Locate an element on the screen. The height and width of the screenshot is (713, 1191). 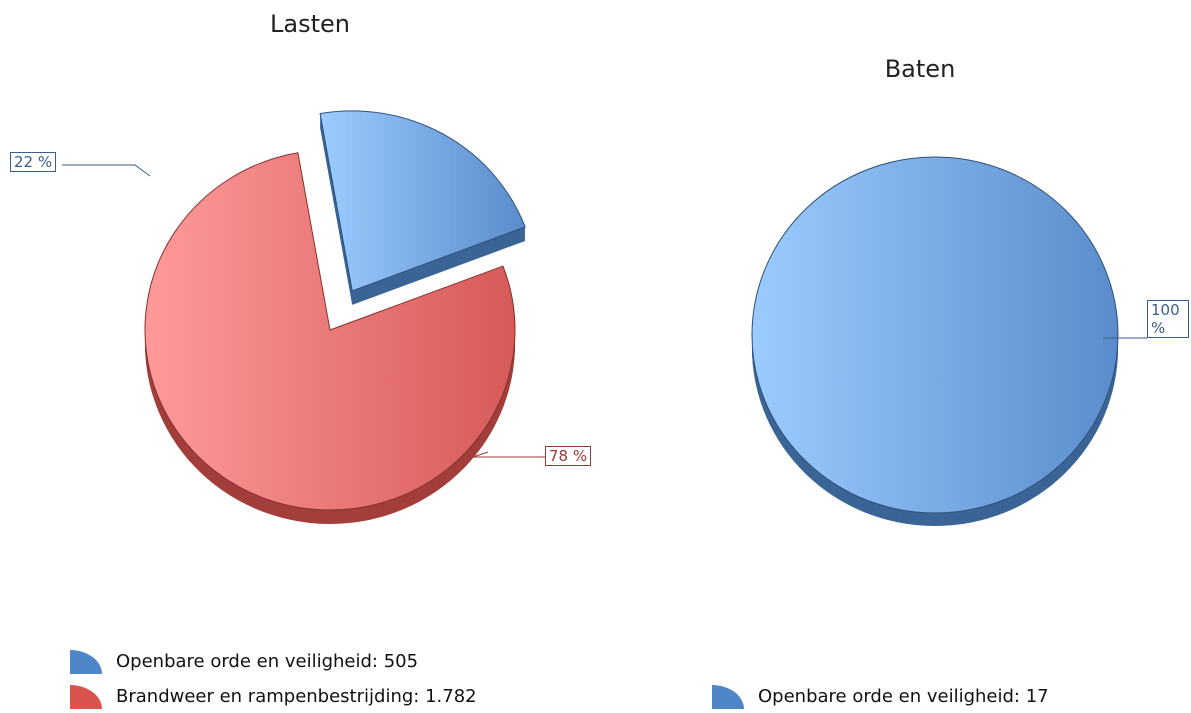
slice is located at coordinates (422, 207).